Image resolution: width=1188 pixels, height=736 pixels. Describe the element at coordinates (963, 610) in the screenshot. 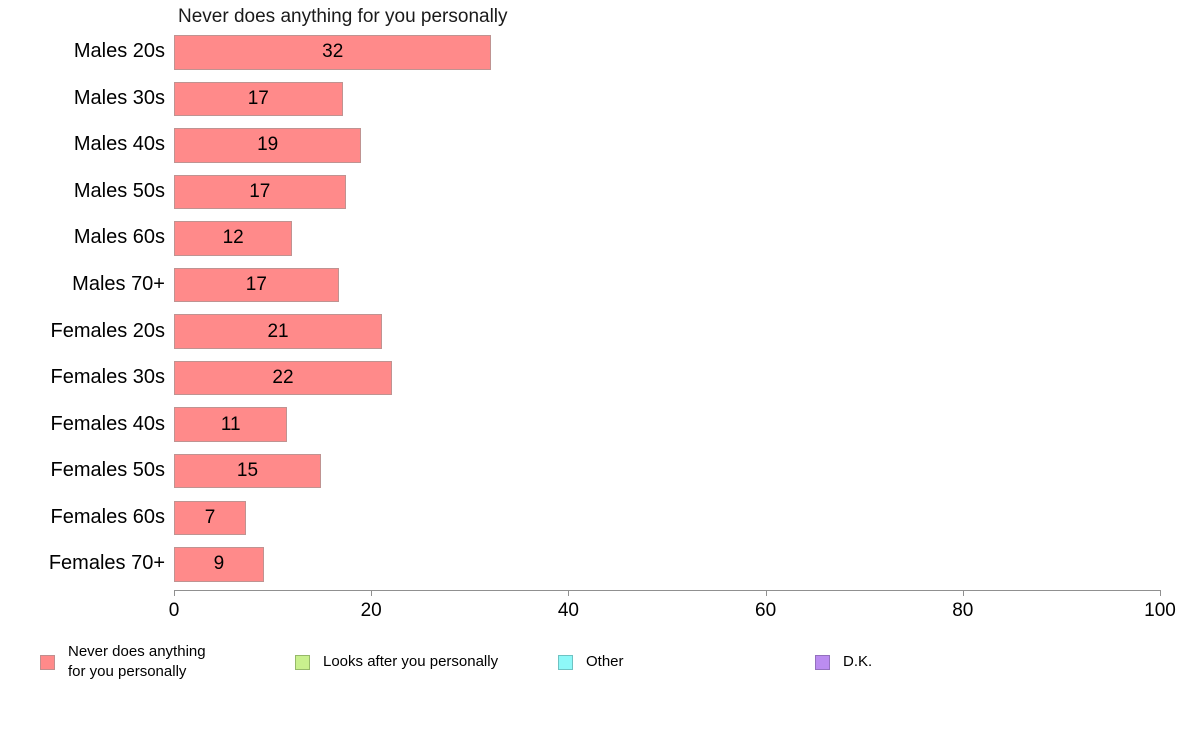

I see `x-tick-label: 80` at that location.